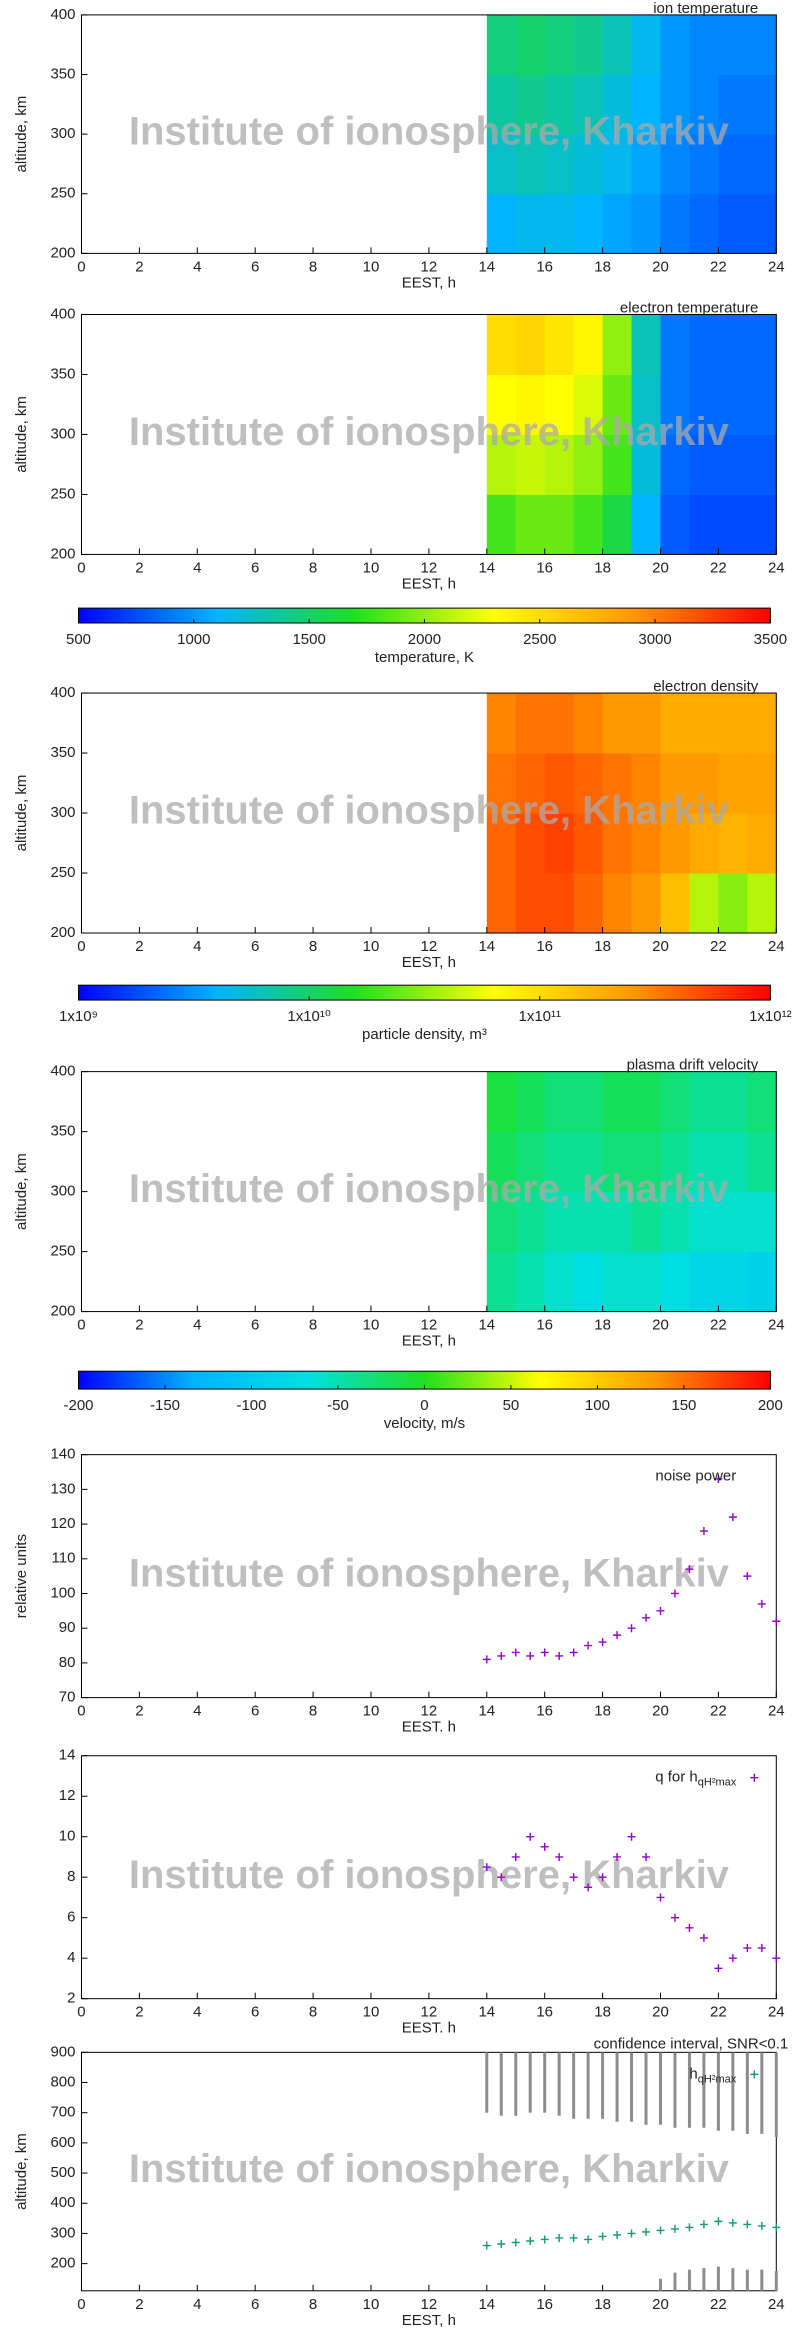 The width and height of the screenshot is (800, 2337). I want to click on y-tick-label: 130, so click(62, 1488).